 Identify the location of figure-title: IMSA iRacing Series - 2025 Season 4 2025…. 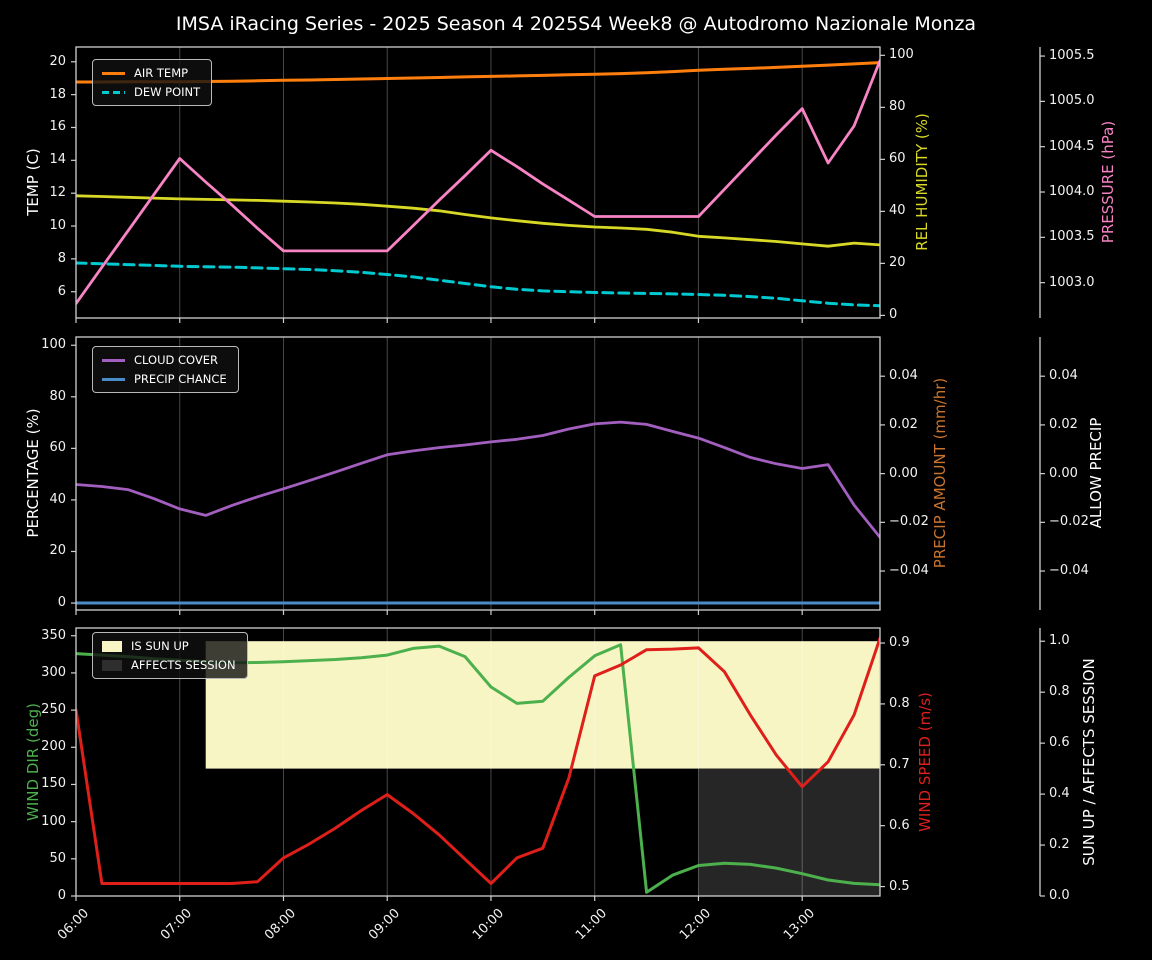
(576, 24).